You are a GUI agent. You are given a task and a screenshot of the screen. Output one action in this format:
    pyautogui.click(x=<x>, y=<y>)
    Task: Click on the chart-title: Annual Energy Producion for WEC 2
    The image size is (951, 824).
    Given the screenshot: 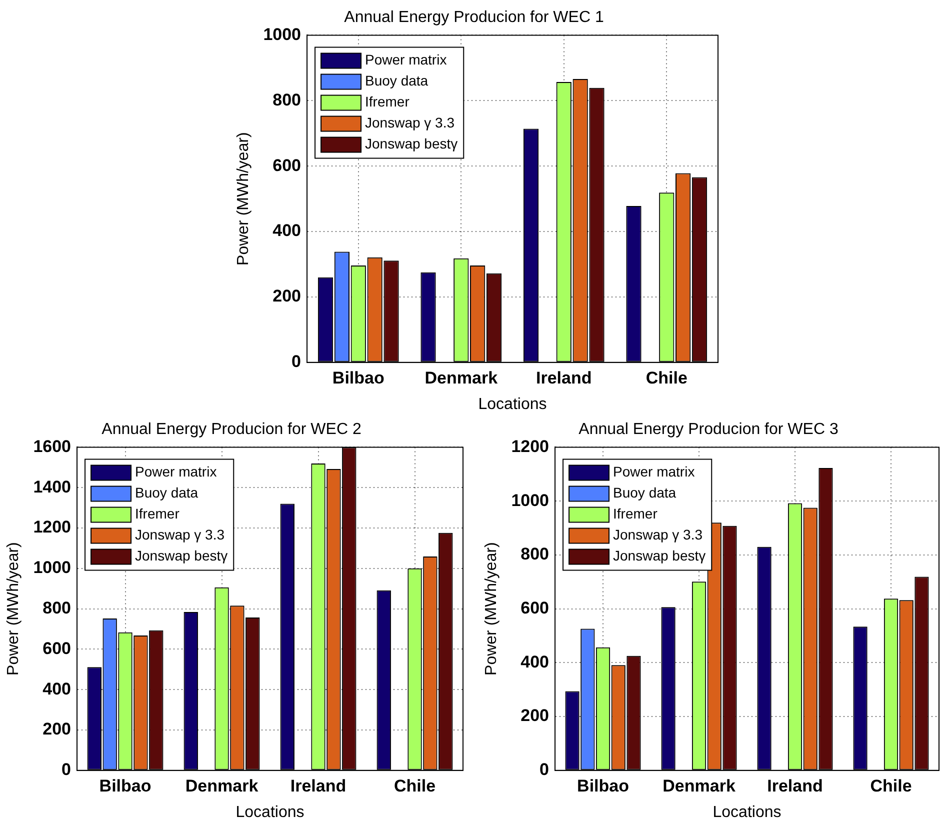 What is the action you would take?
    pyautogui.click(x=232, y=429)
    